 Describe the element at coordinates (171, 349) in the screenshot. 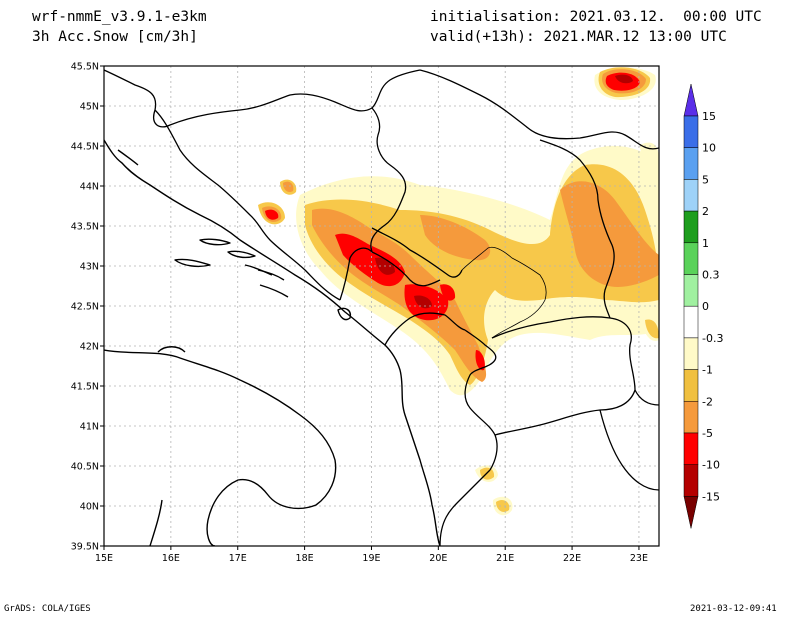

I see `gargano-coast` at that location.